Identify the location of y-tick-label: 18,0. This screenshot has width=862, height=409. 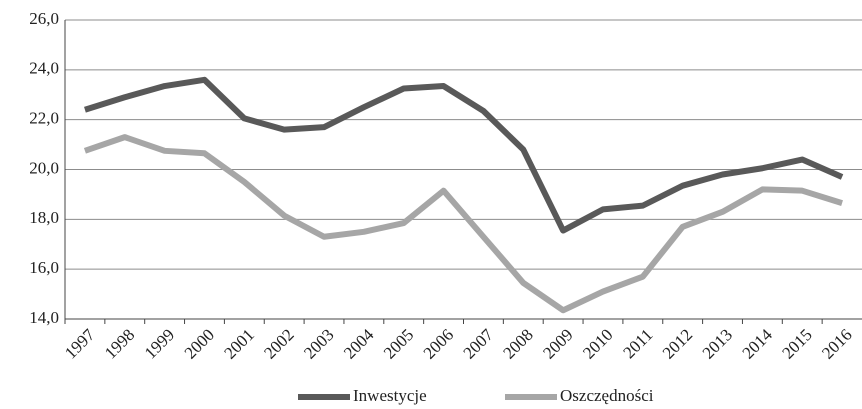
(44, 217).